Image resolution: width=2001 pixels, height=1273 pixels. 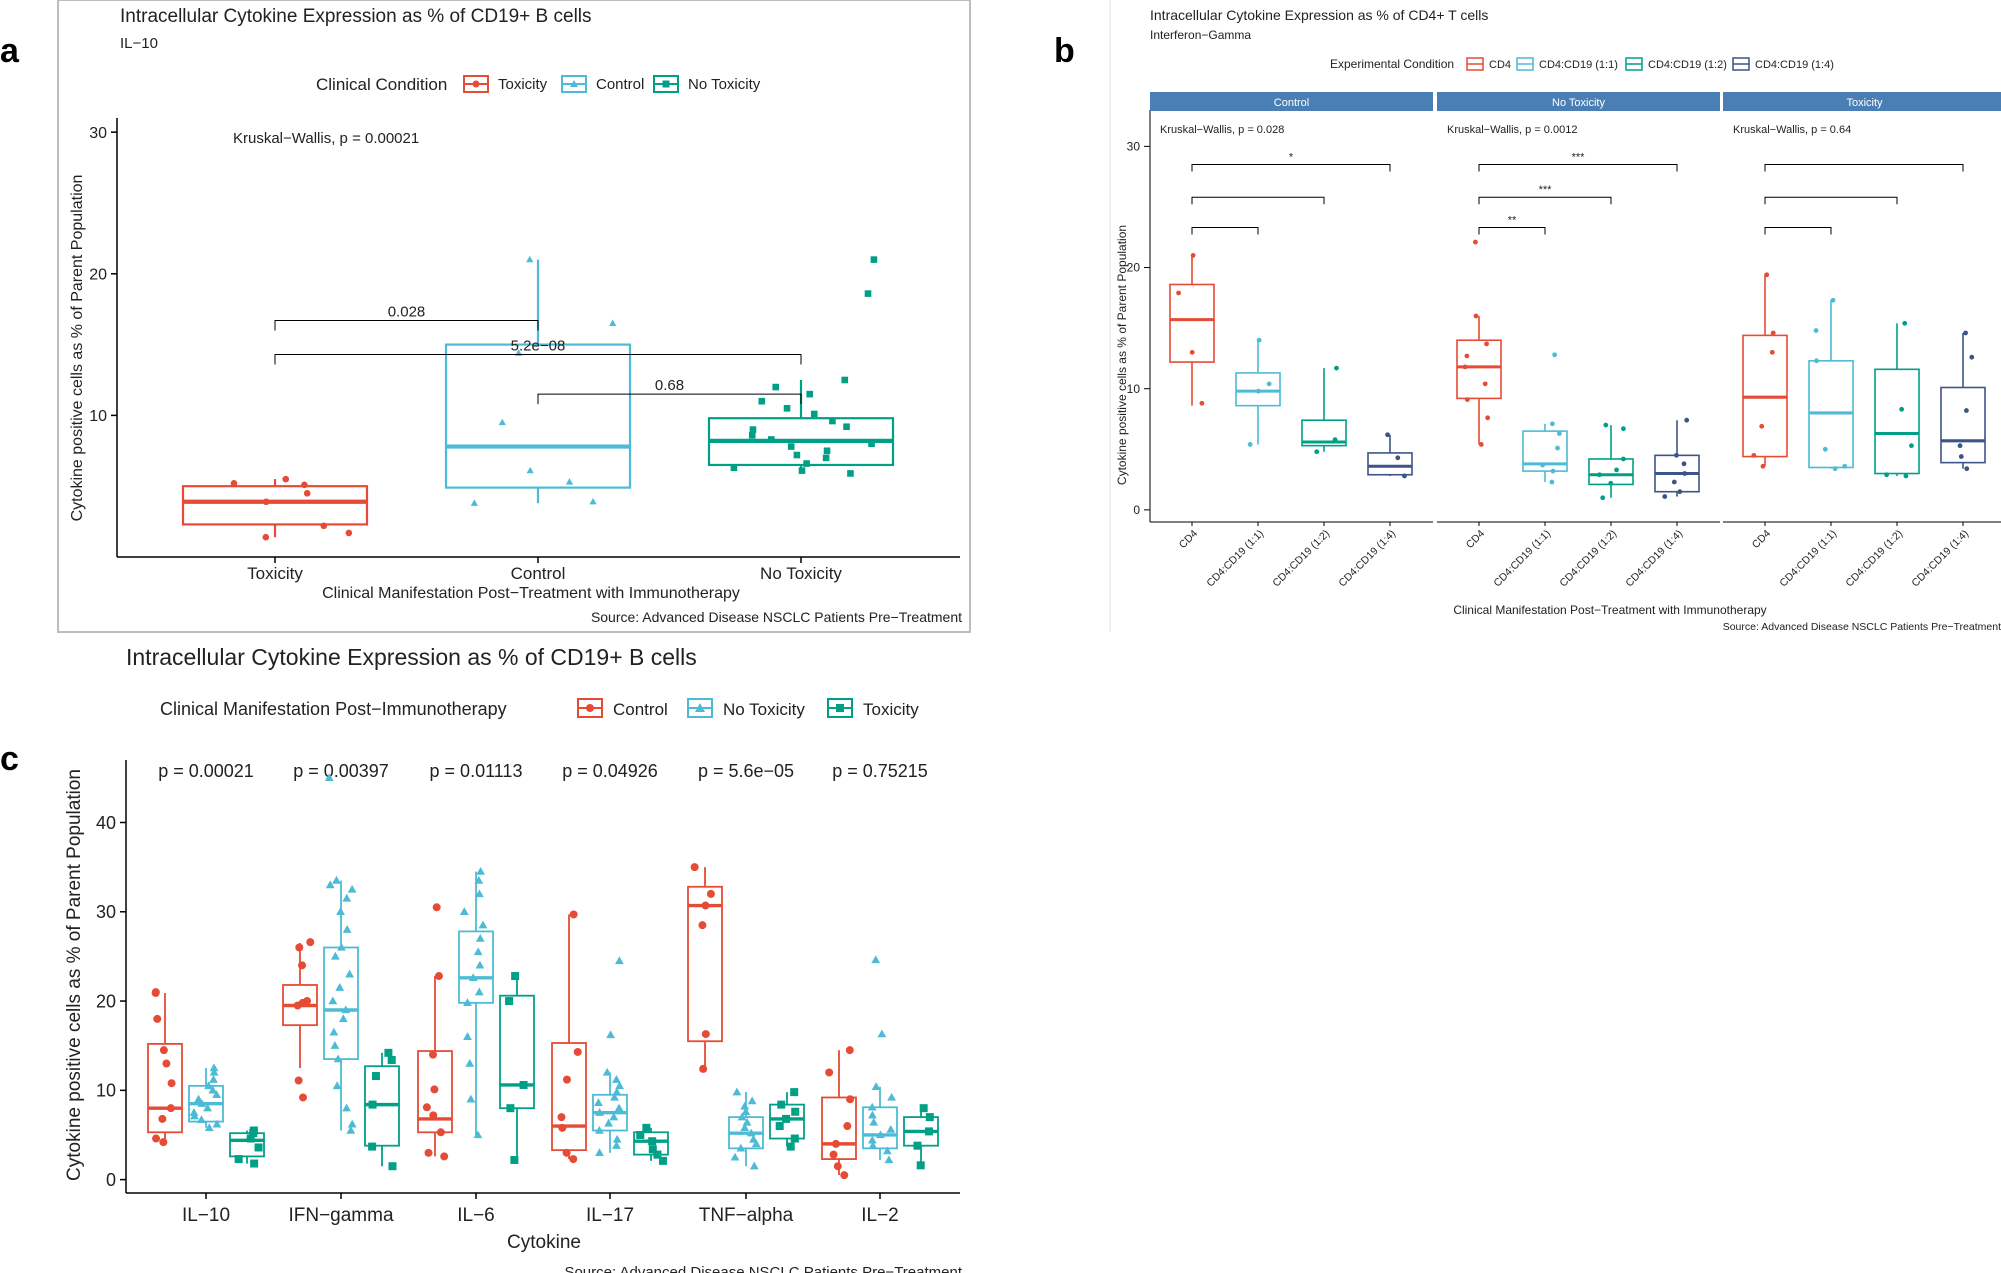 What do you see at coordinates (700, 708) in the screenshot?
I see `legend-key-no-toxicity` at bounding box center [700, 708].